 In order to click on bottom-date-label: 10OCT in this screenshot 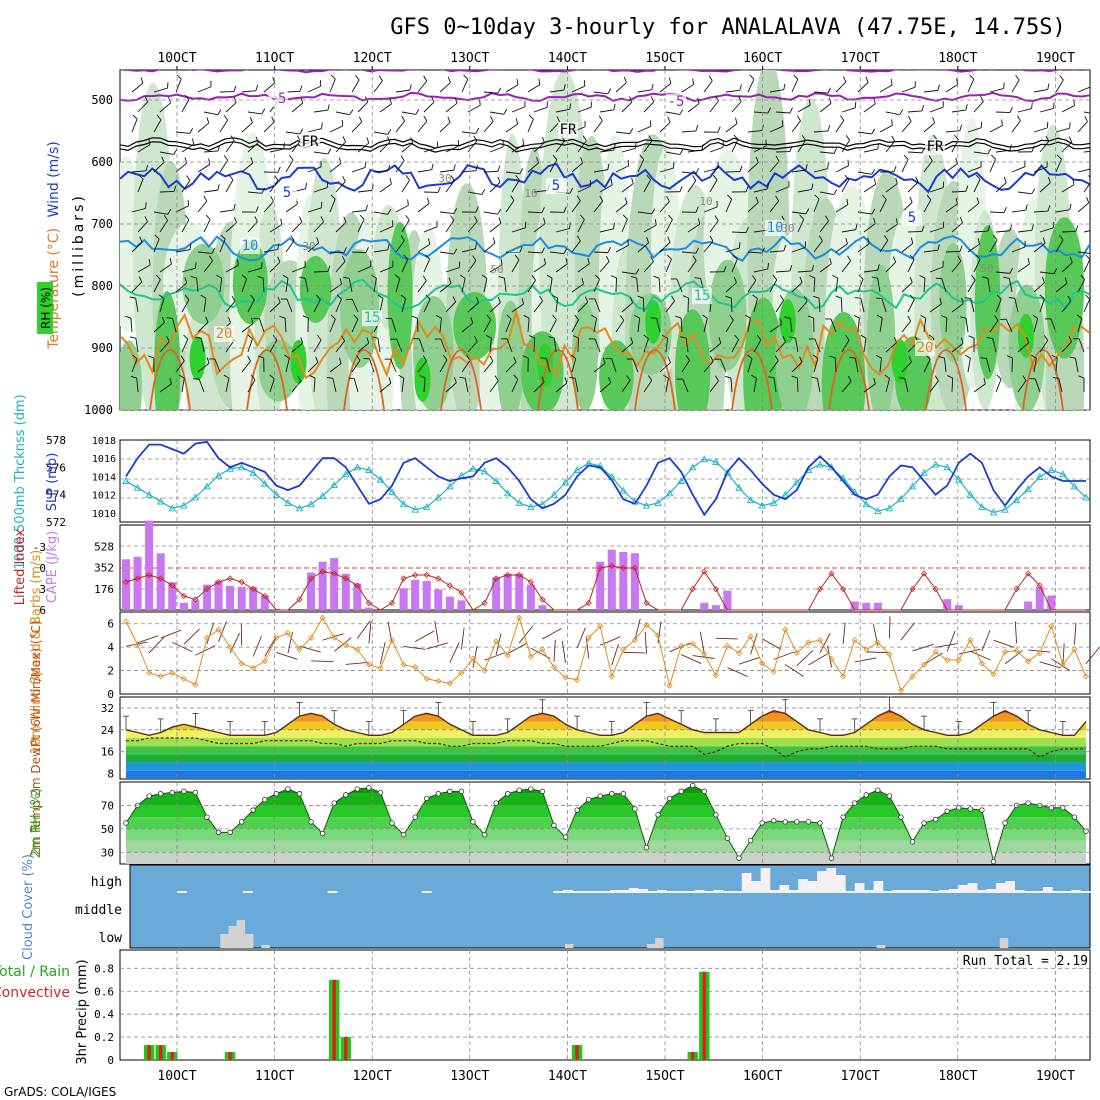, I will do `click(176, 1076)`.